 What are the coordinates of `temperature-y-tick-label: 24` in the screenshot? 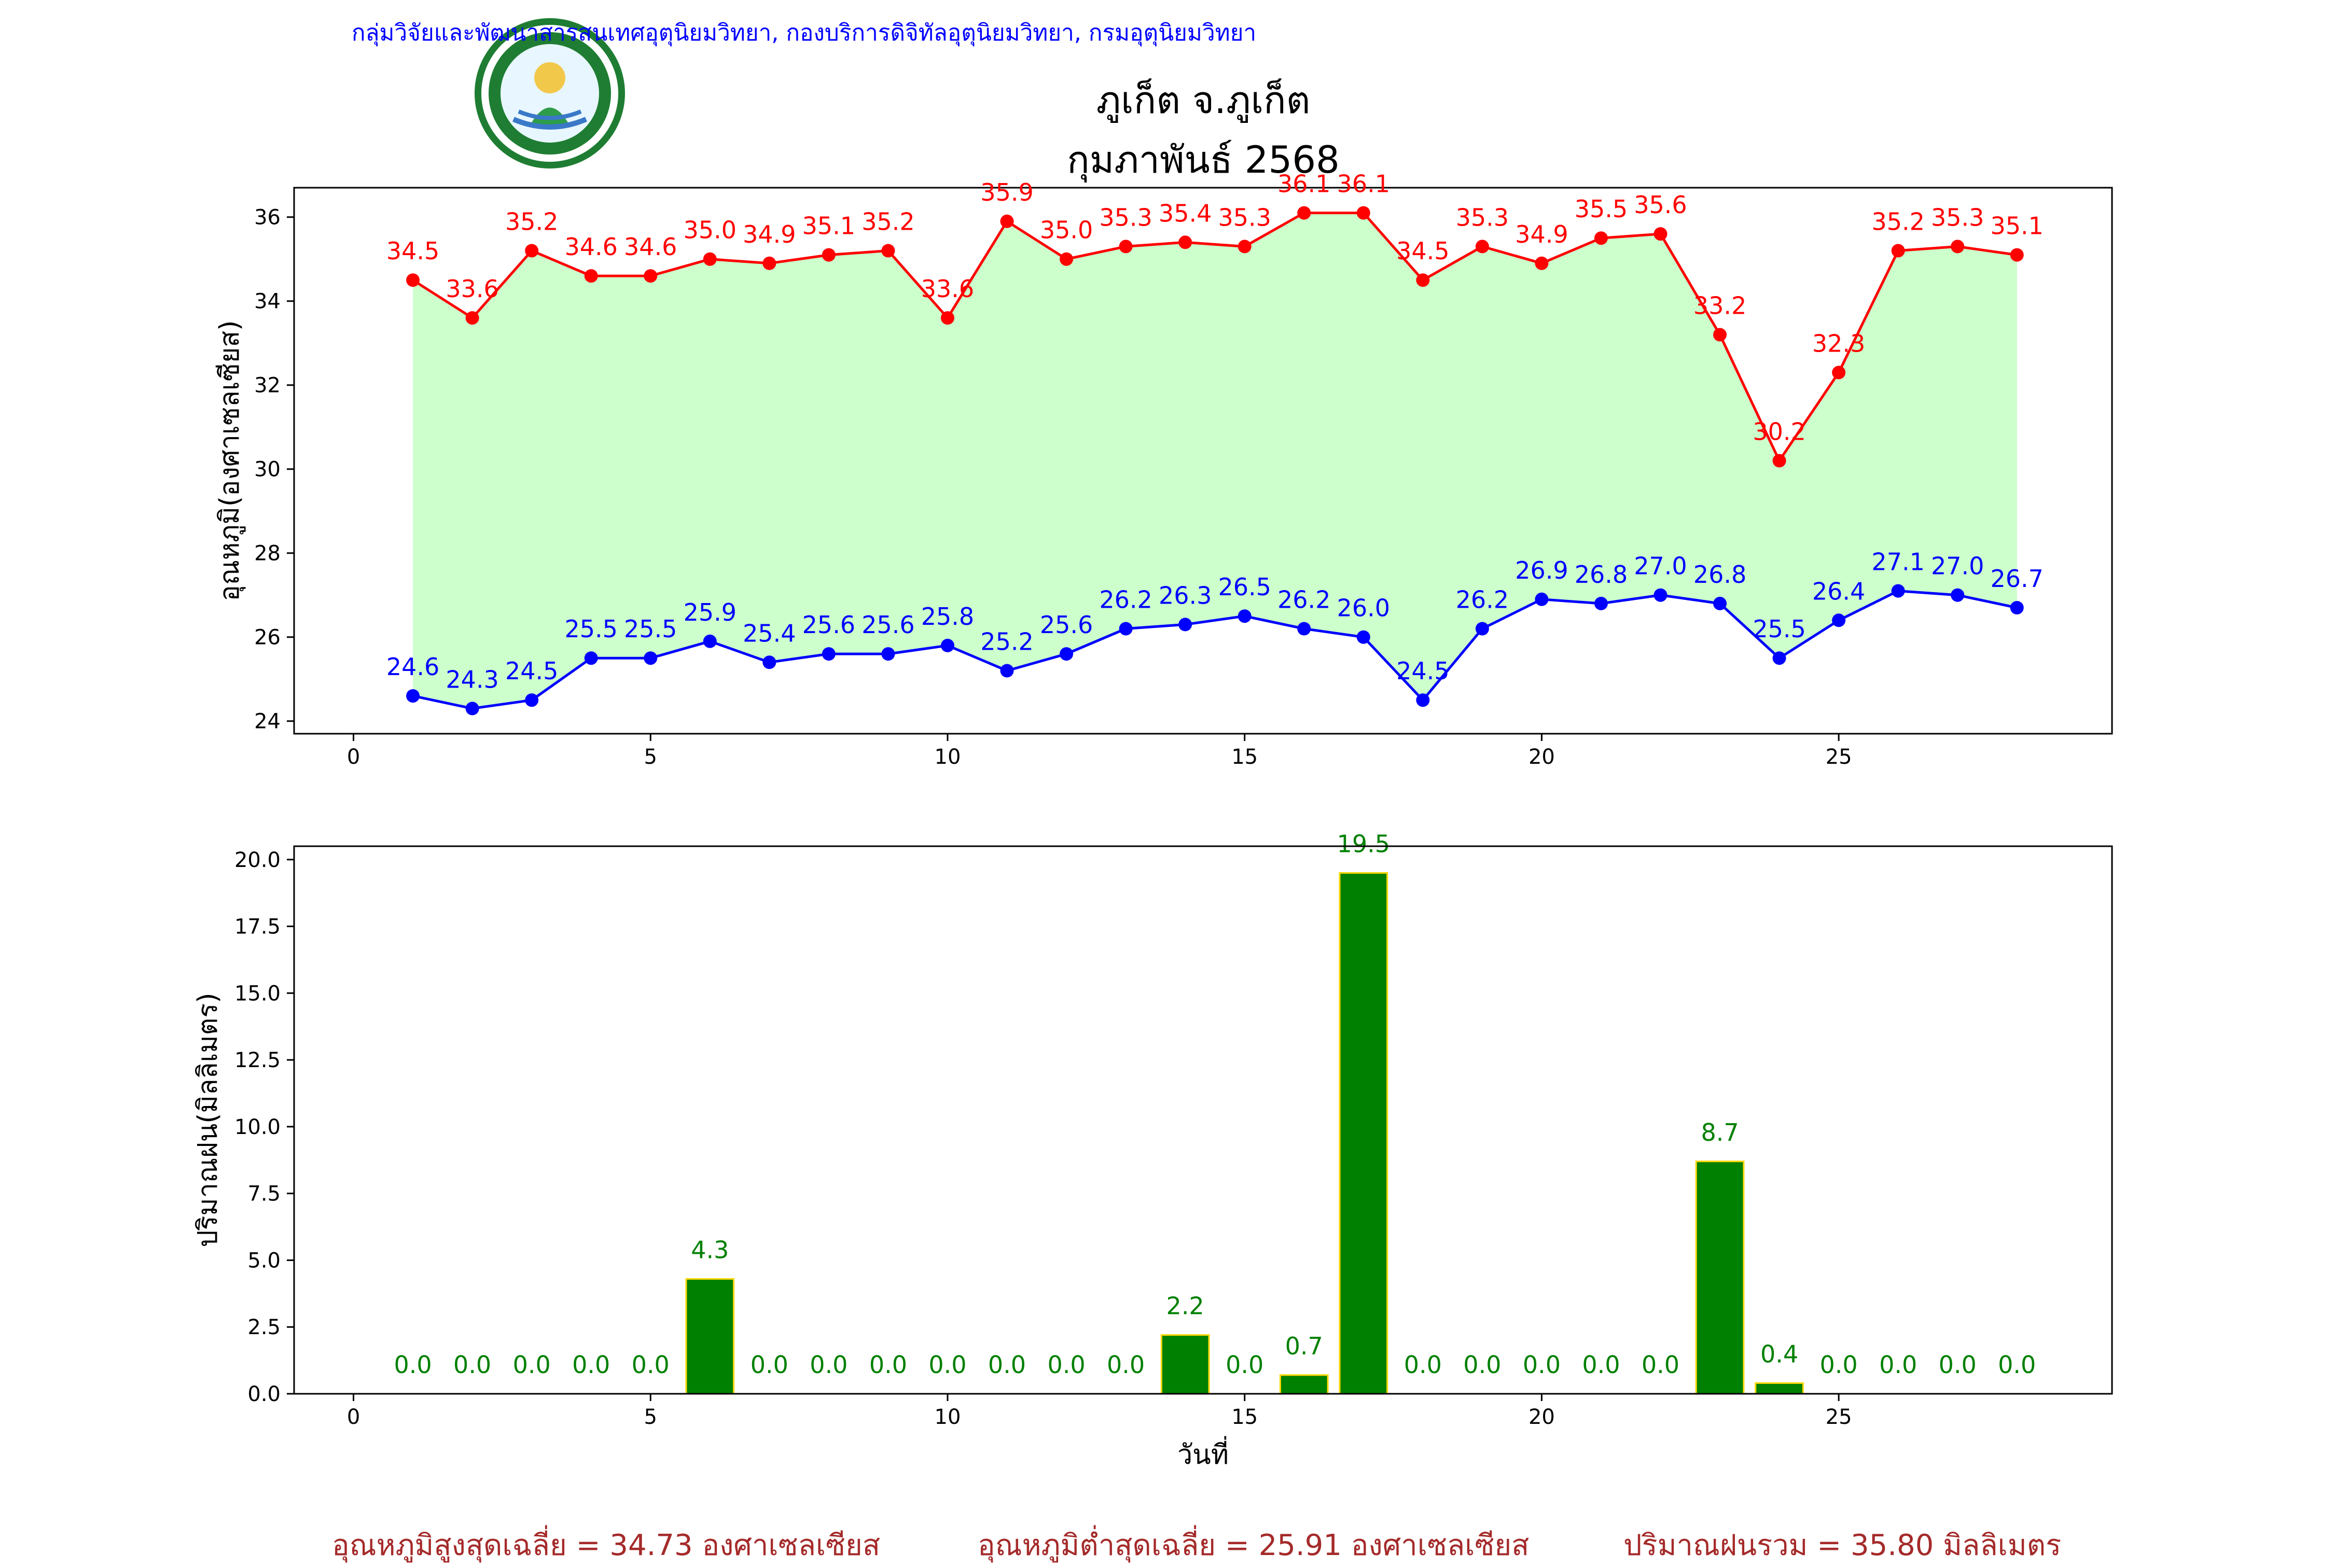 It's located at (267, 722).